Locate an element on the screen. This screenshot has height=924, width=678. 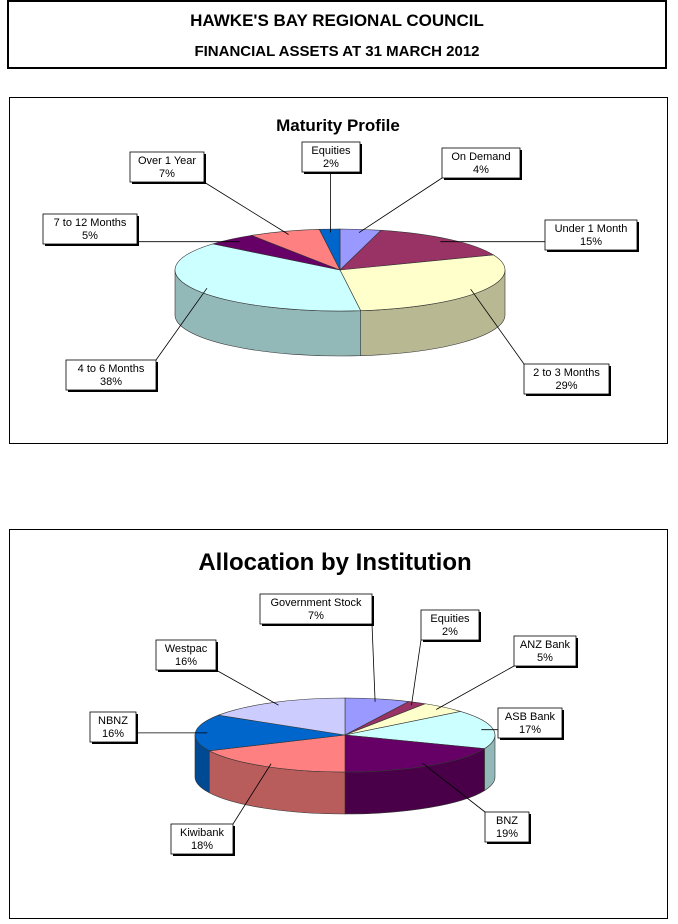
label-box-westpac is located at coordinates (186, 655).